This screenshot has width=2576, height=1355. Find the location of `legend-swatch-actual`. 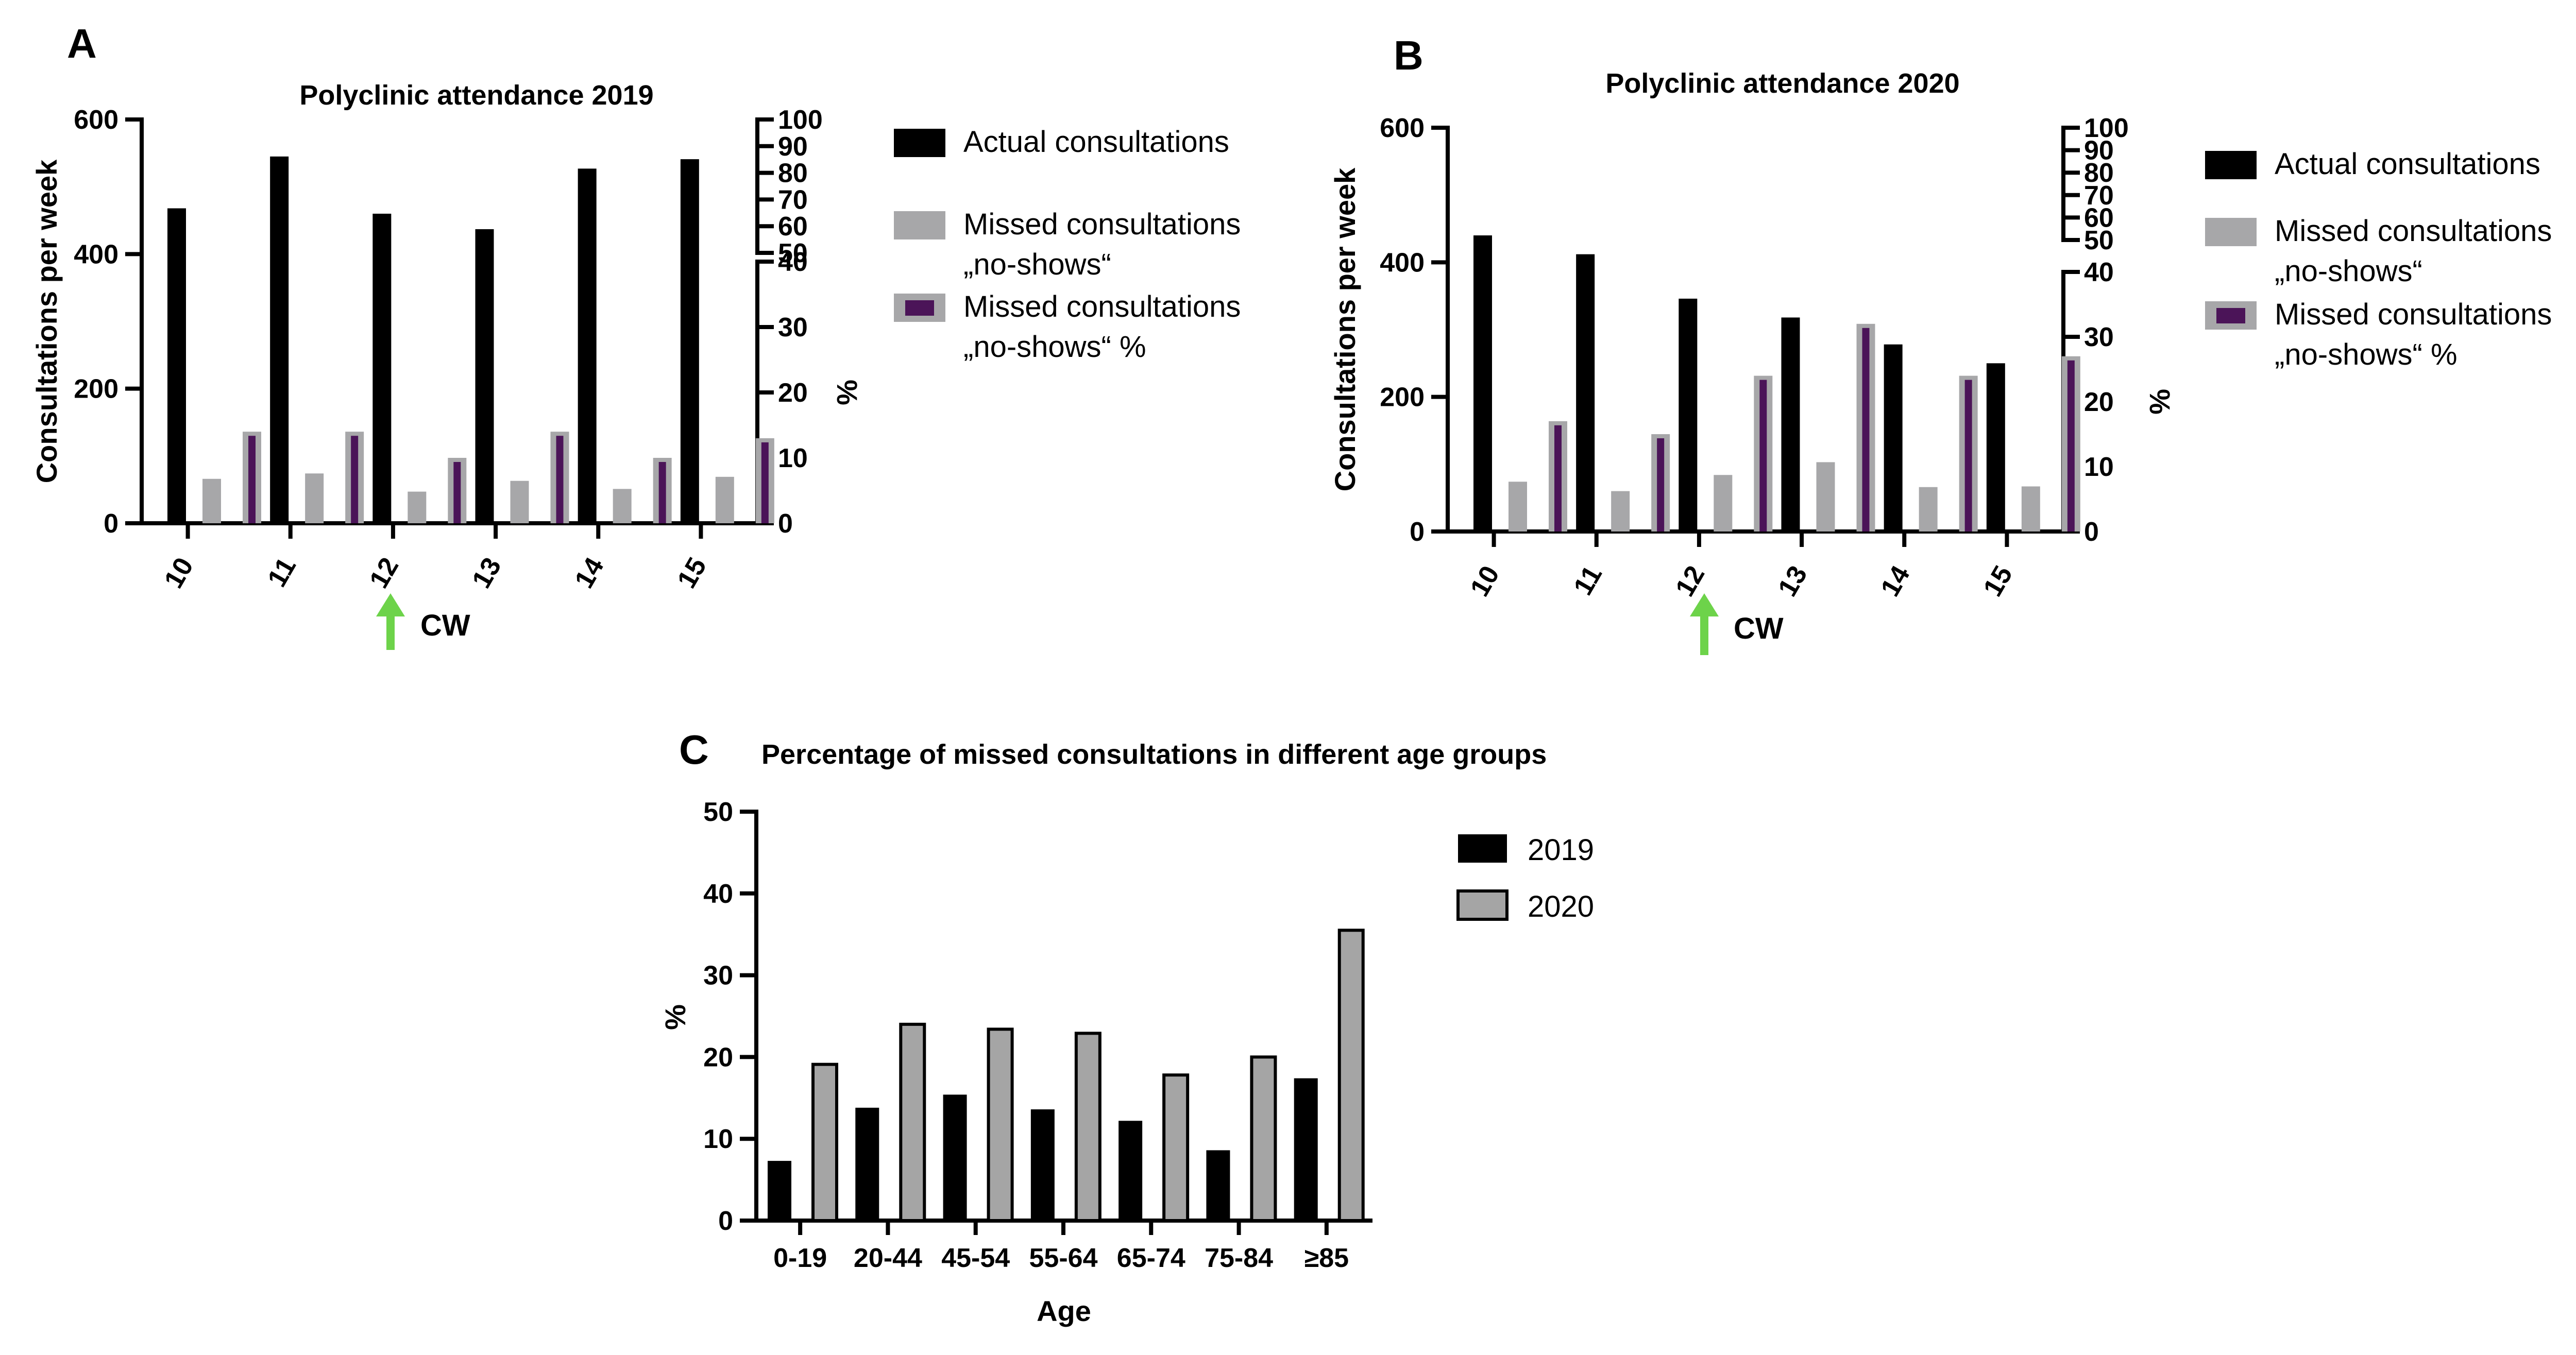

legend-swatch-actual is located at coordinates (2231, 165).